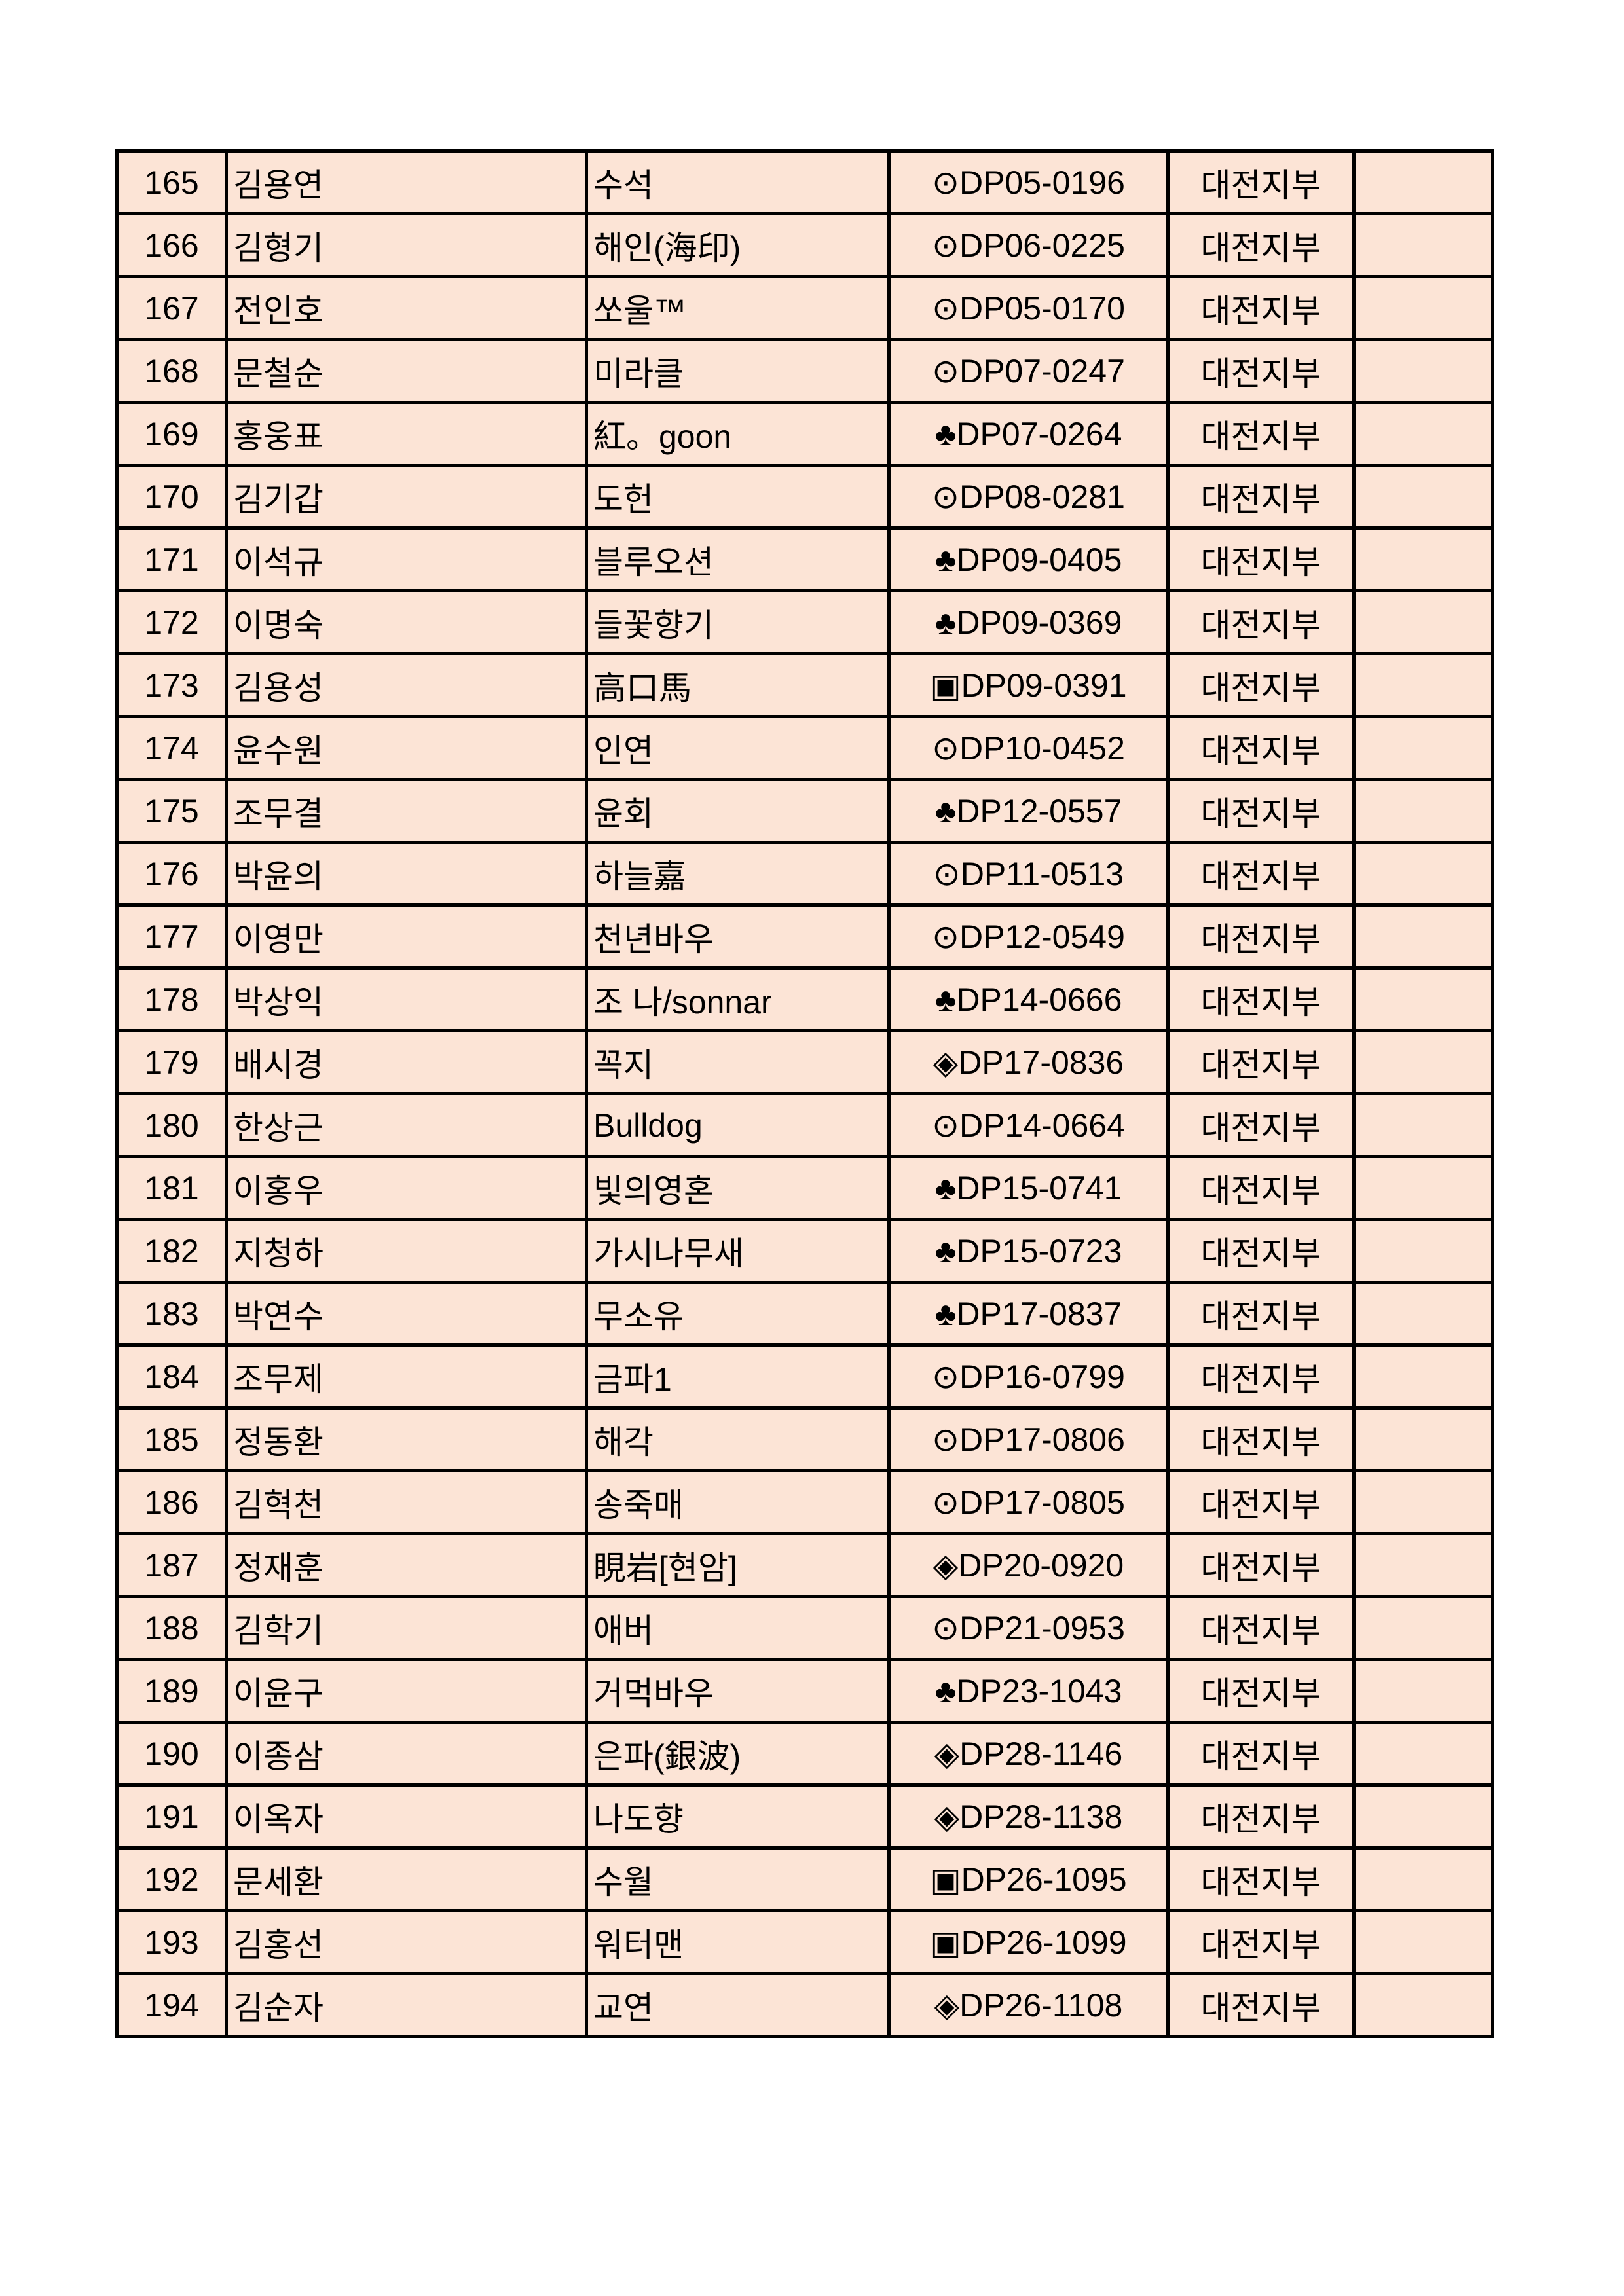 Image resolution: width=1624 pixels, height=2296 pixels. What do you see at coordinates (406, 622) in the screenshot?
I see `name-cell: 이명숙` at bounding box center [406, 622].